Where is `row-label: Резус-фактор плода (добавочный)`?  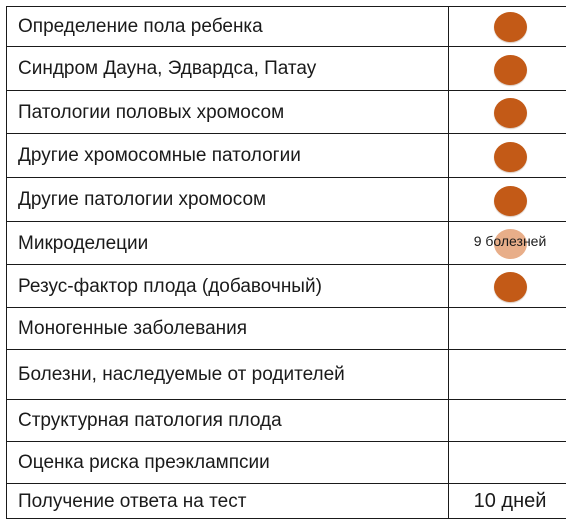
row-label: Резус-фактор плода (добавочный) is located at coordinates (227, 286).